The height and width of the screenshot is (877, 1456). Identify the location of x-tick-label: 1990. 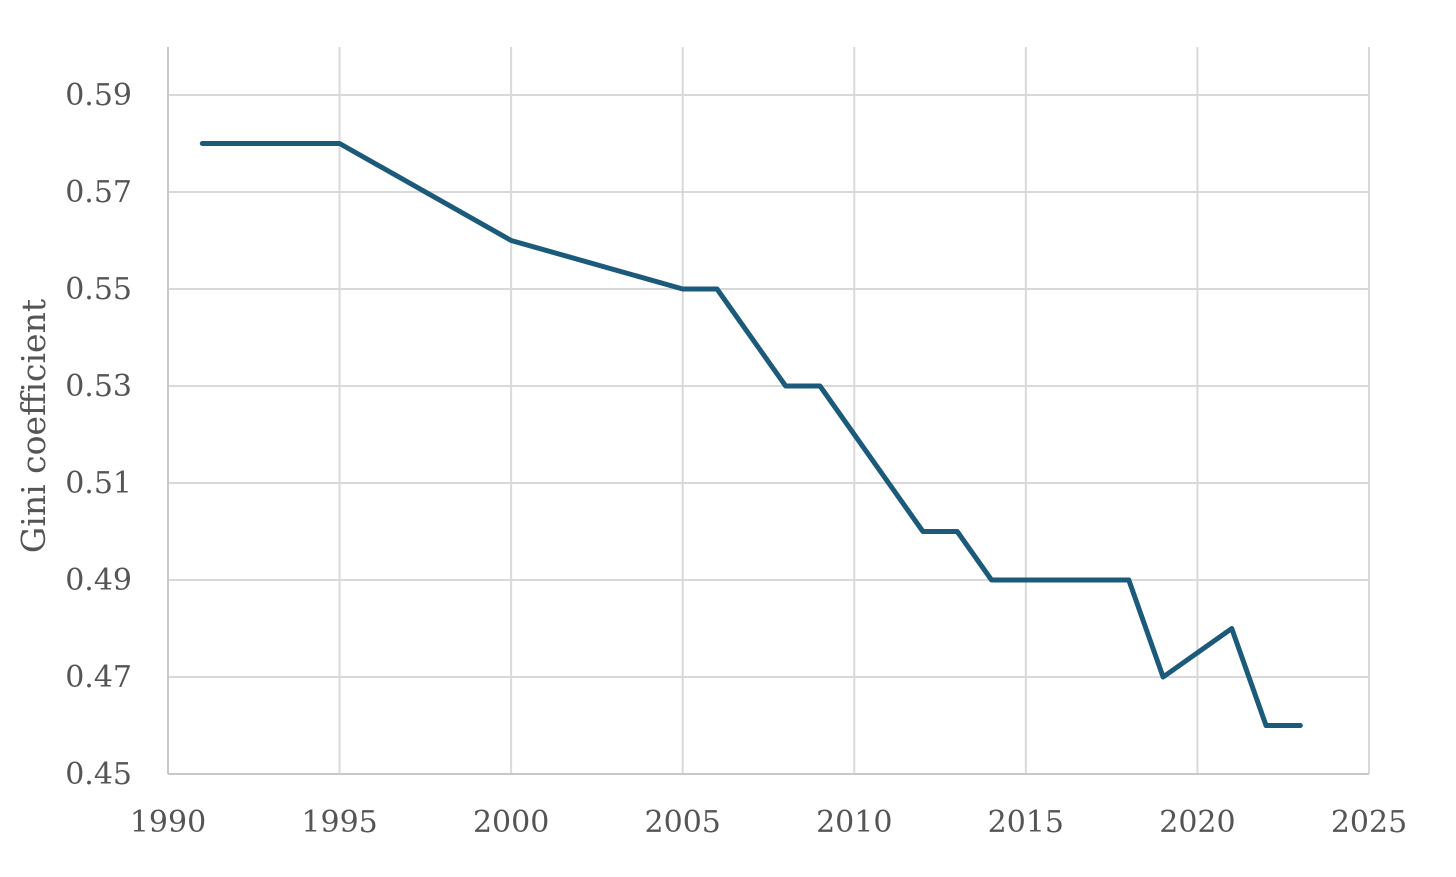
(168, 822).